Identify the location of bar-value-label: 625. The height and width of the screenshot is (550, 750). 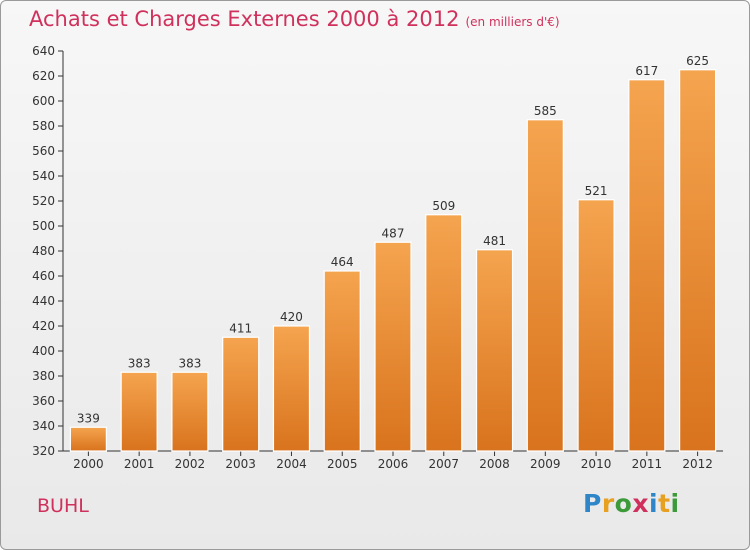
(697, 61).